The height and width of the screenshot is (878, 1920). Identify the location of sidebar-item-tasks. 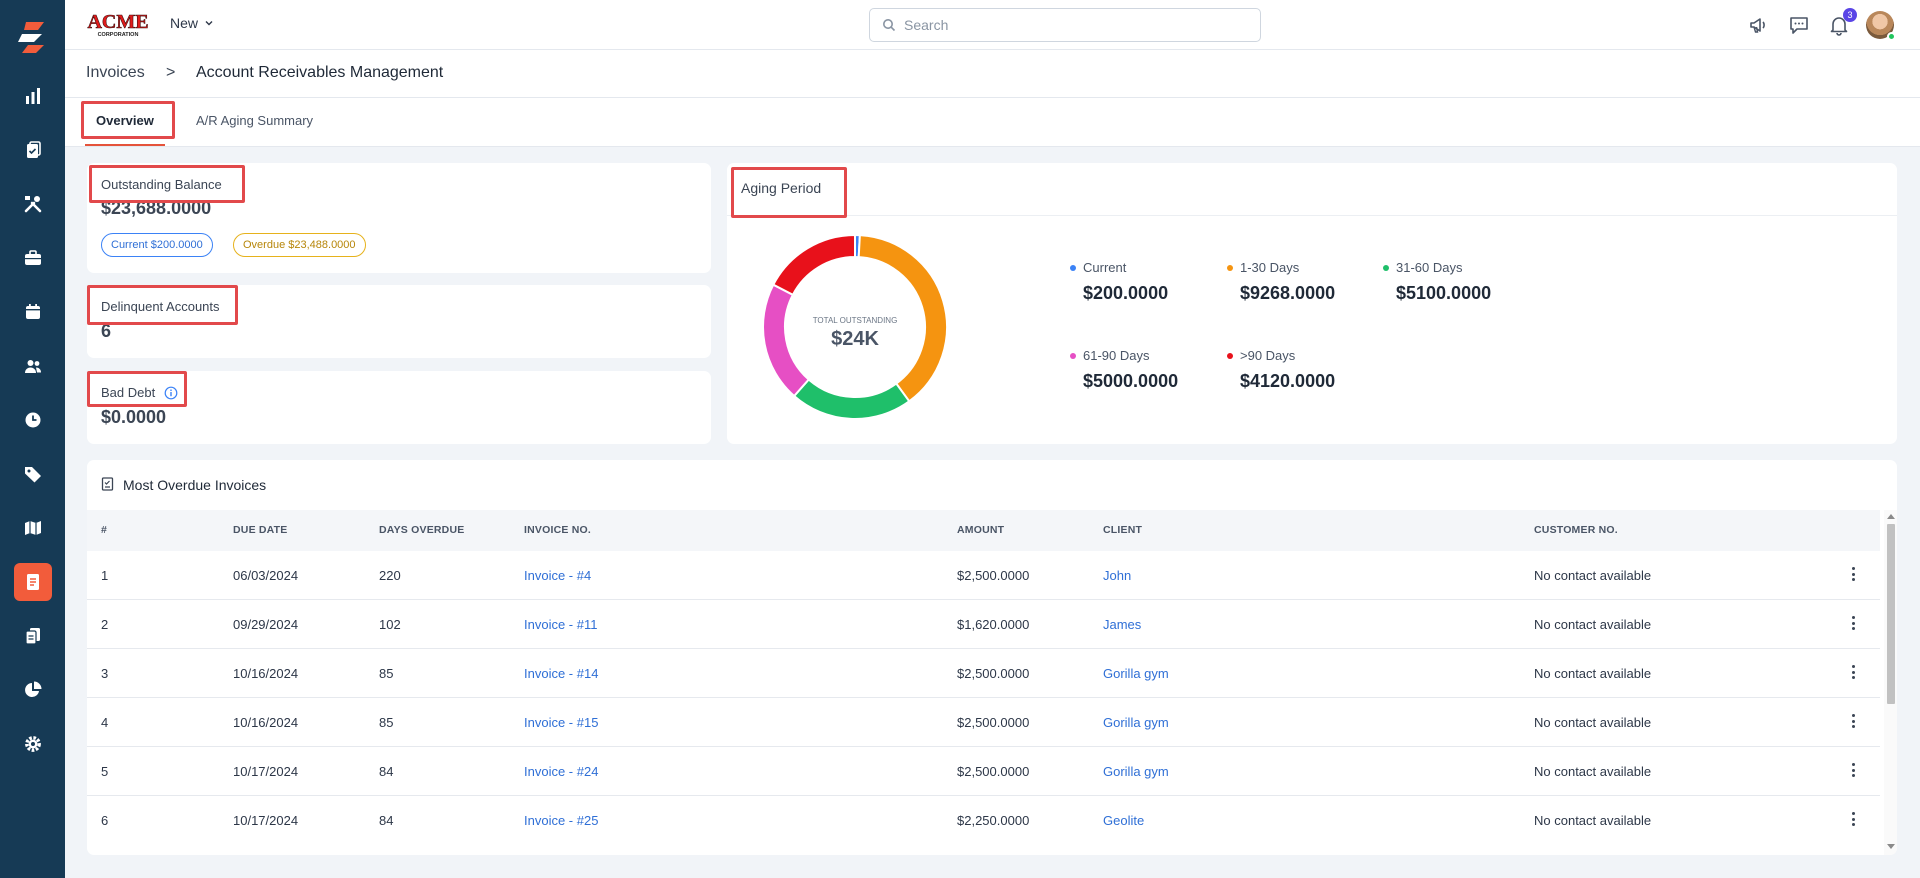
(33, 150).